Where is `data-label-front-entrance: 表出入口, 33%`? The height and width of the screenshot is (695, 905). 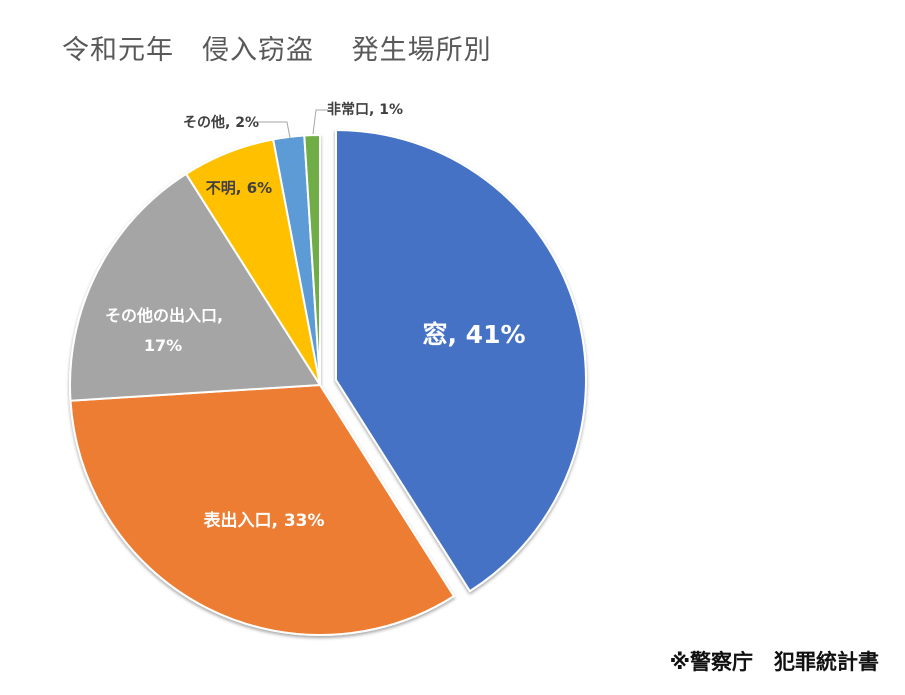 data-label-front-entrance: 表出入口, 33% is located at coordinates (263, 520).